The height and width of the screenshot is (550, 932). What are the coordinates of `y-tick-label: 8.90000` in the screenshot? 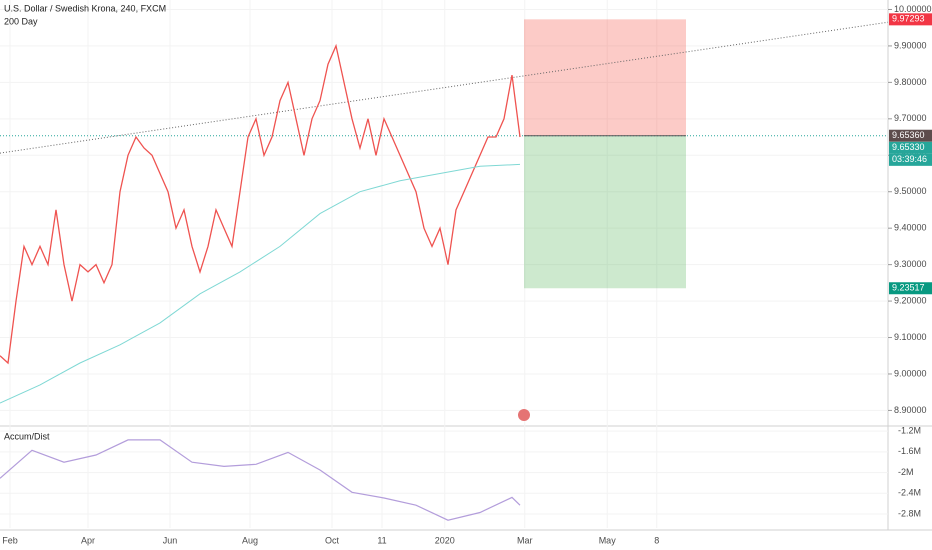 It's located at (910, 410).